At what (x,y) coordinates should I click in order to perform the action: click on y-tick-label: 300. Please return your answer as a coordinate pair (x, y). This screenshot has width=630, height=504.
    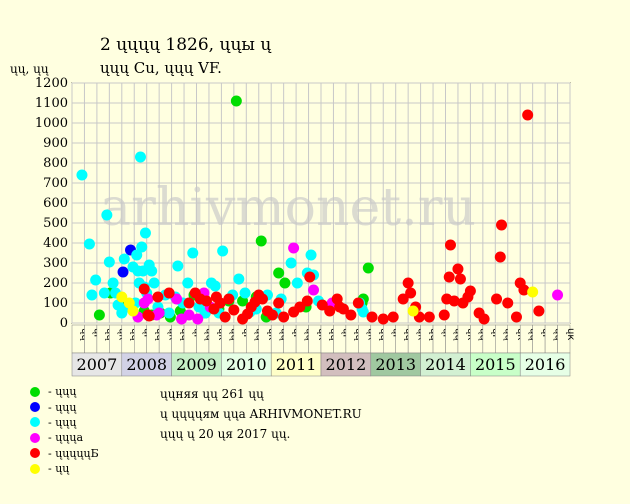
    Looking at the image, I should click on (55, 263).